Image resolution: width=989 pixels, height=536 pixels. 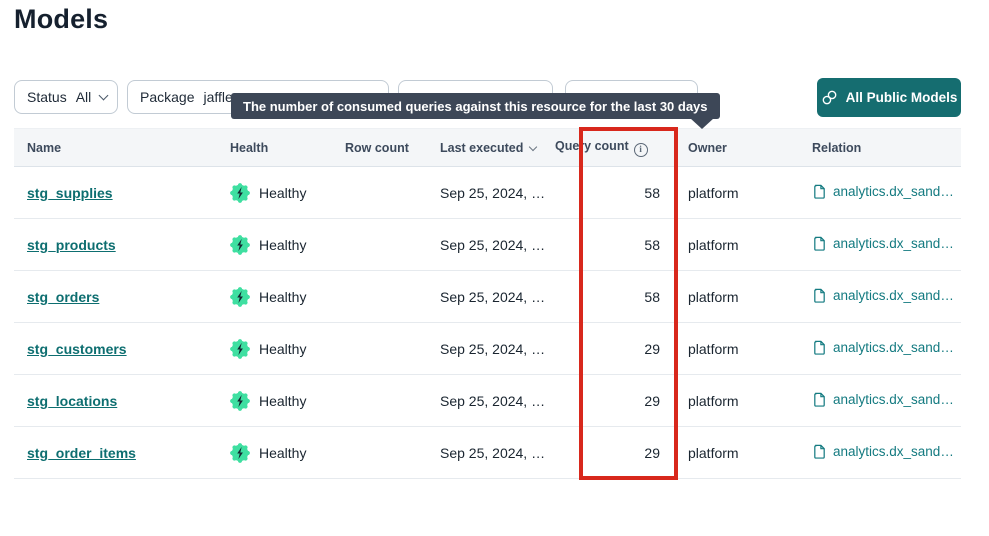 What do you see at coordinates (829, 97) in the screenshot?
I see `link-icon` at bounding box center [829, 97].